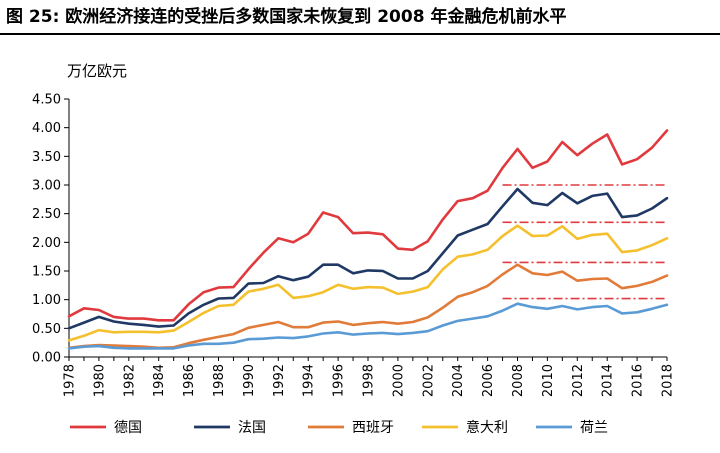  Describe the element at coordinates (46, 157) in the screenshot. I see `y-tick-label: 3.50` at that location.